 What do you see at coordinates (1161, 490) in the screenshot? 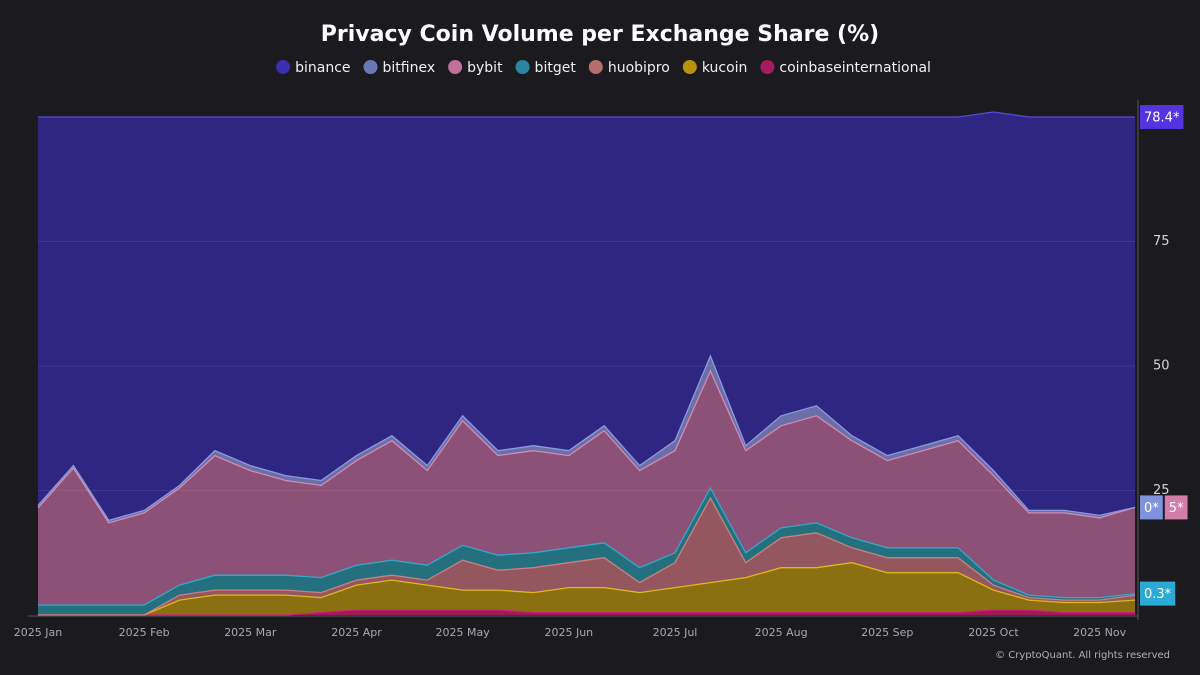
I see `y-tick-label: 25` at bounding box center [1161, 490].